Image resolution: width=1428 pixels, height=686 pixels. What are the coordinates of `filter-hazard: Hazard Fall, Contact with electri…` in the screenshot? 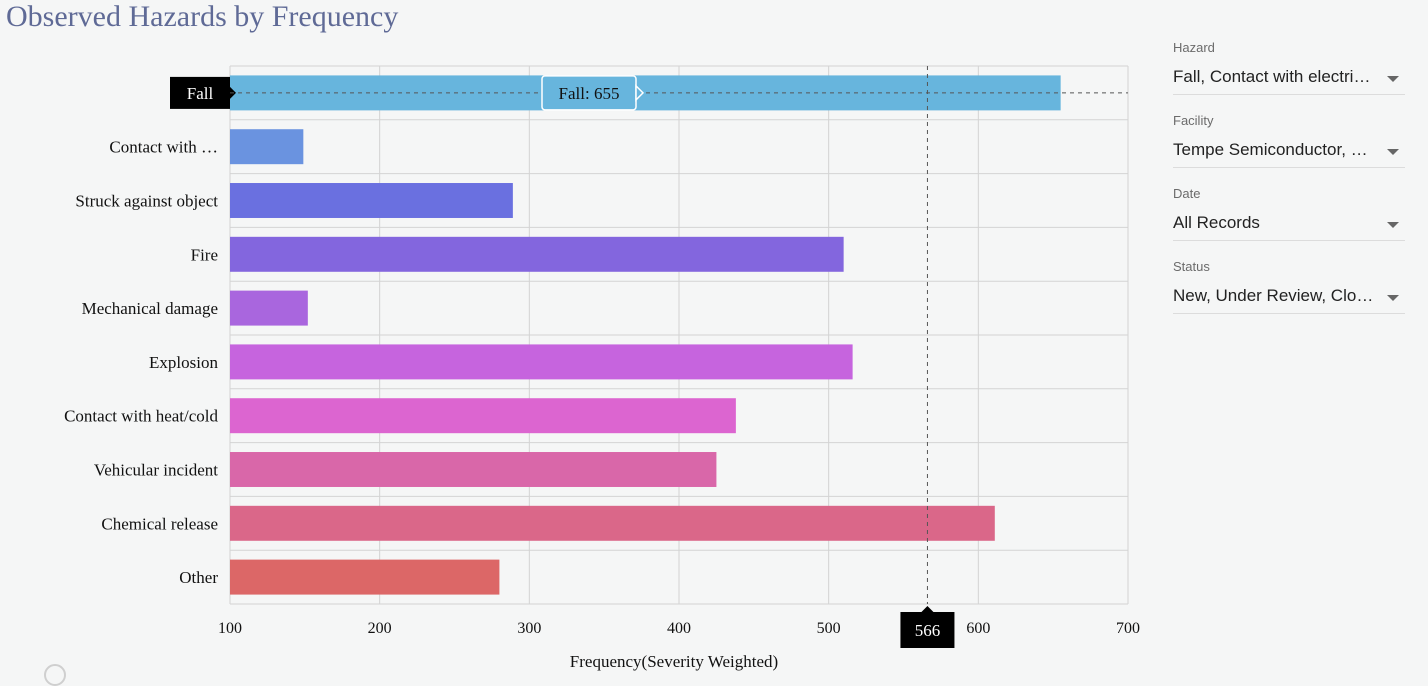 It's located at (1289, 74).